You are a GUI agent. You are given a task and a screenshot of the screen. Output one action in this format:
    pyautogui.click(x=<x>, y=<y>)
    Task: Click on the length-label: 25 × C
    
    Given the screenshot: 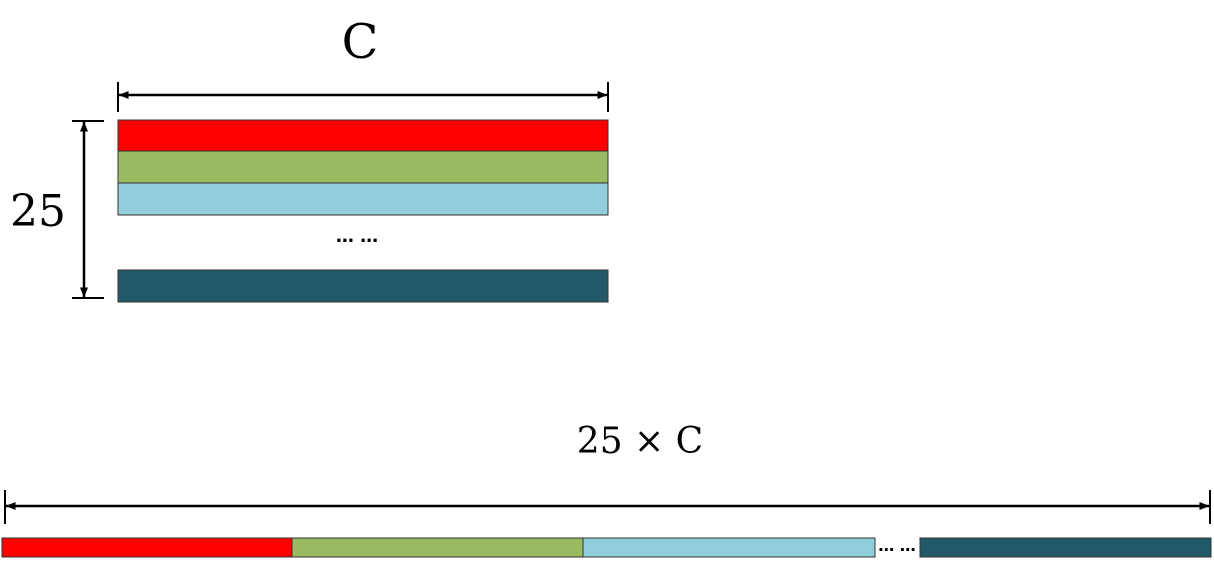 What is the action you would take?
    pyautogui.click(x=640, y=441)
    